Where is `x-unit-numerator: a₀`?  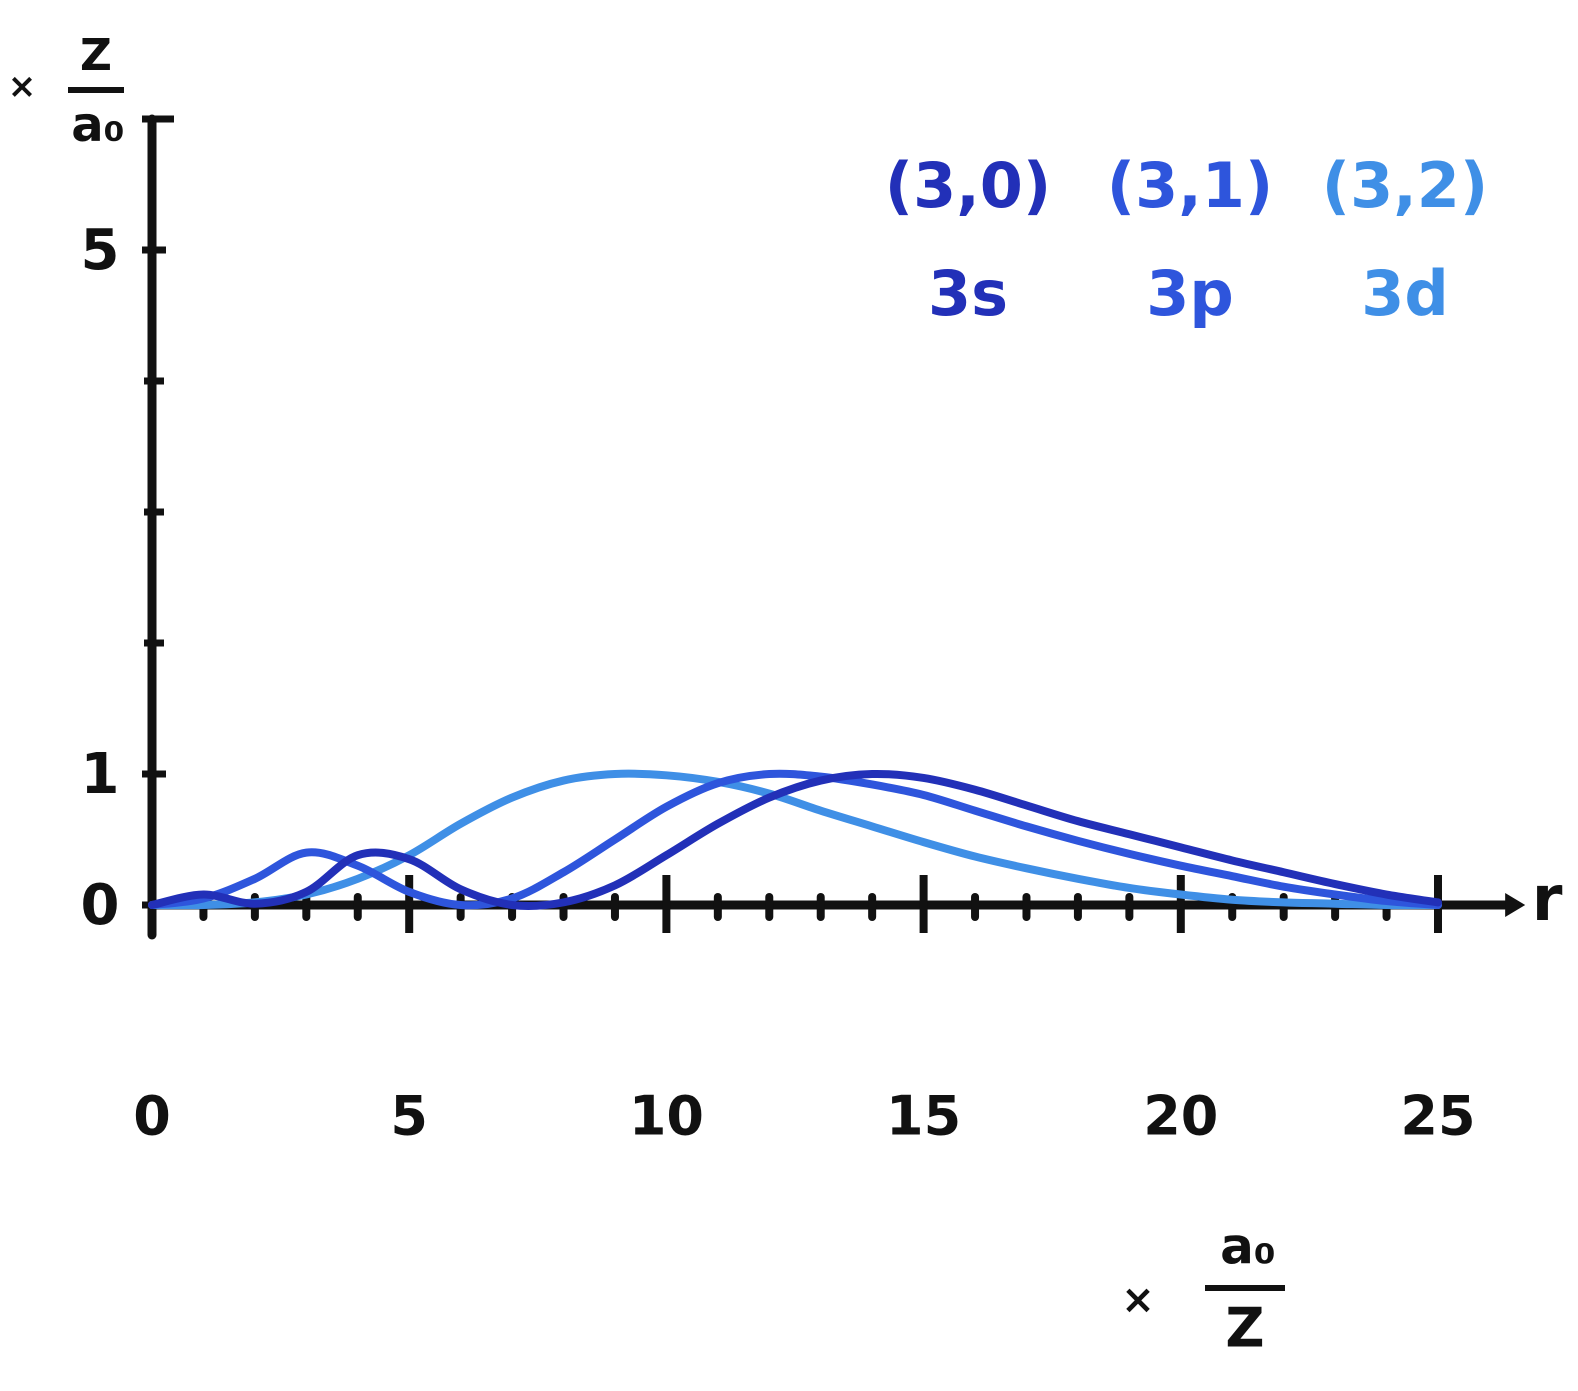
x-unit-numerator: a₀ is located at coordinates (1248, 1247).